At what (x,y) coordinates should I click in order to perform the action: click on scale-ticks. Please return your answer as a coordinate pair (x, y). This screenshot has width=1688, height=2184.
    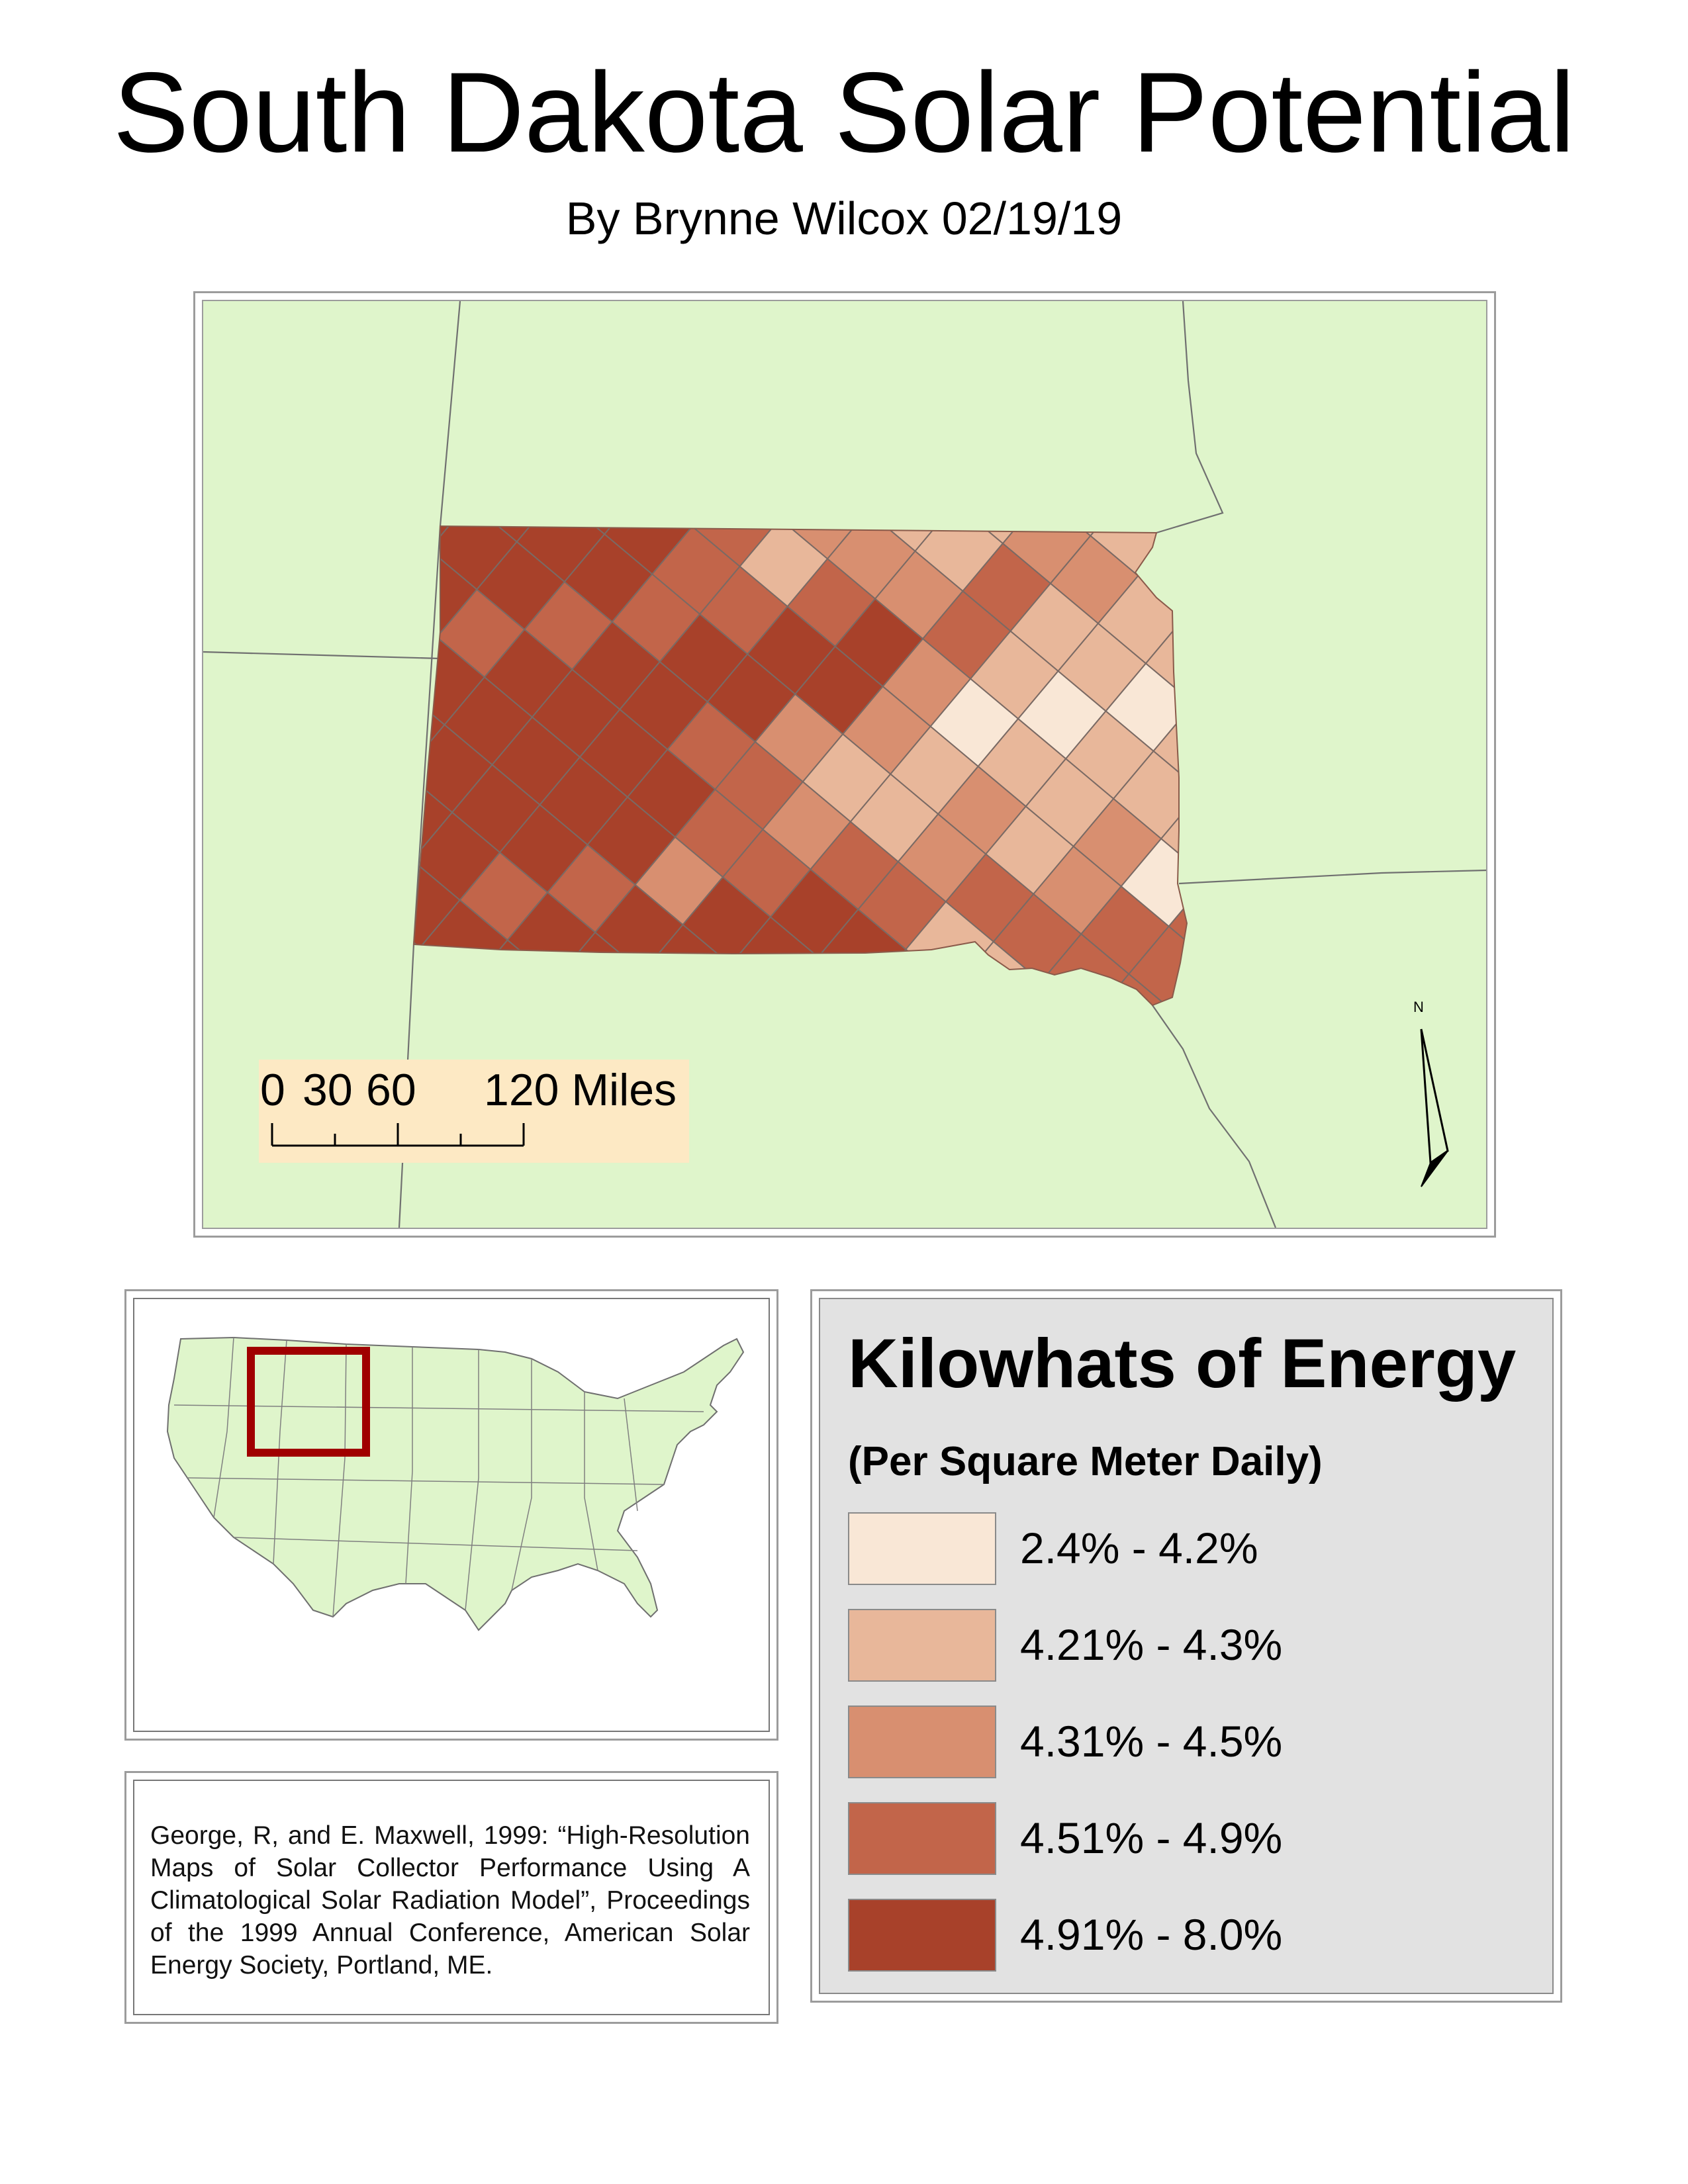
    Looking at the image, I should click on (398, 1135).